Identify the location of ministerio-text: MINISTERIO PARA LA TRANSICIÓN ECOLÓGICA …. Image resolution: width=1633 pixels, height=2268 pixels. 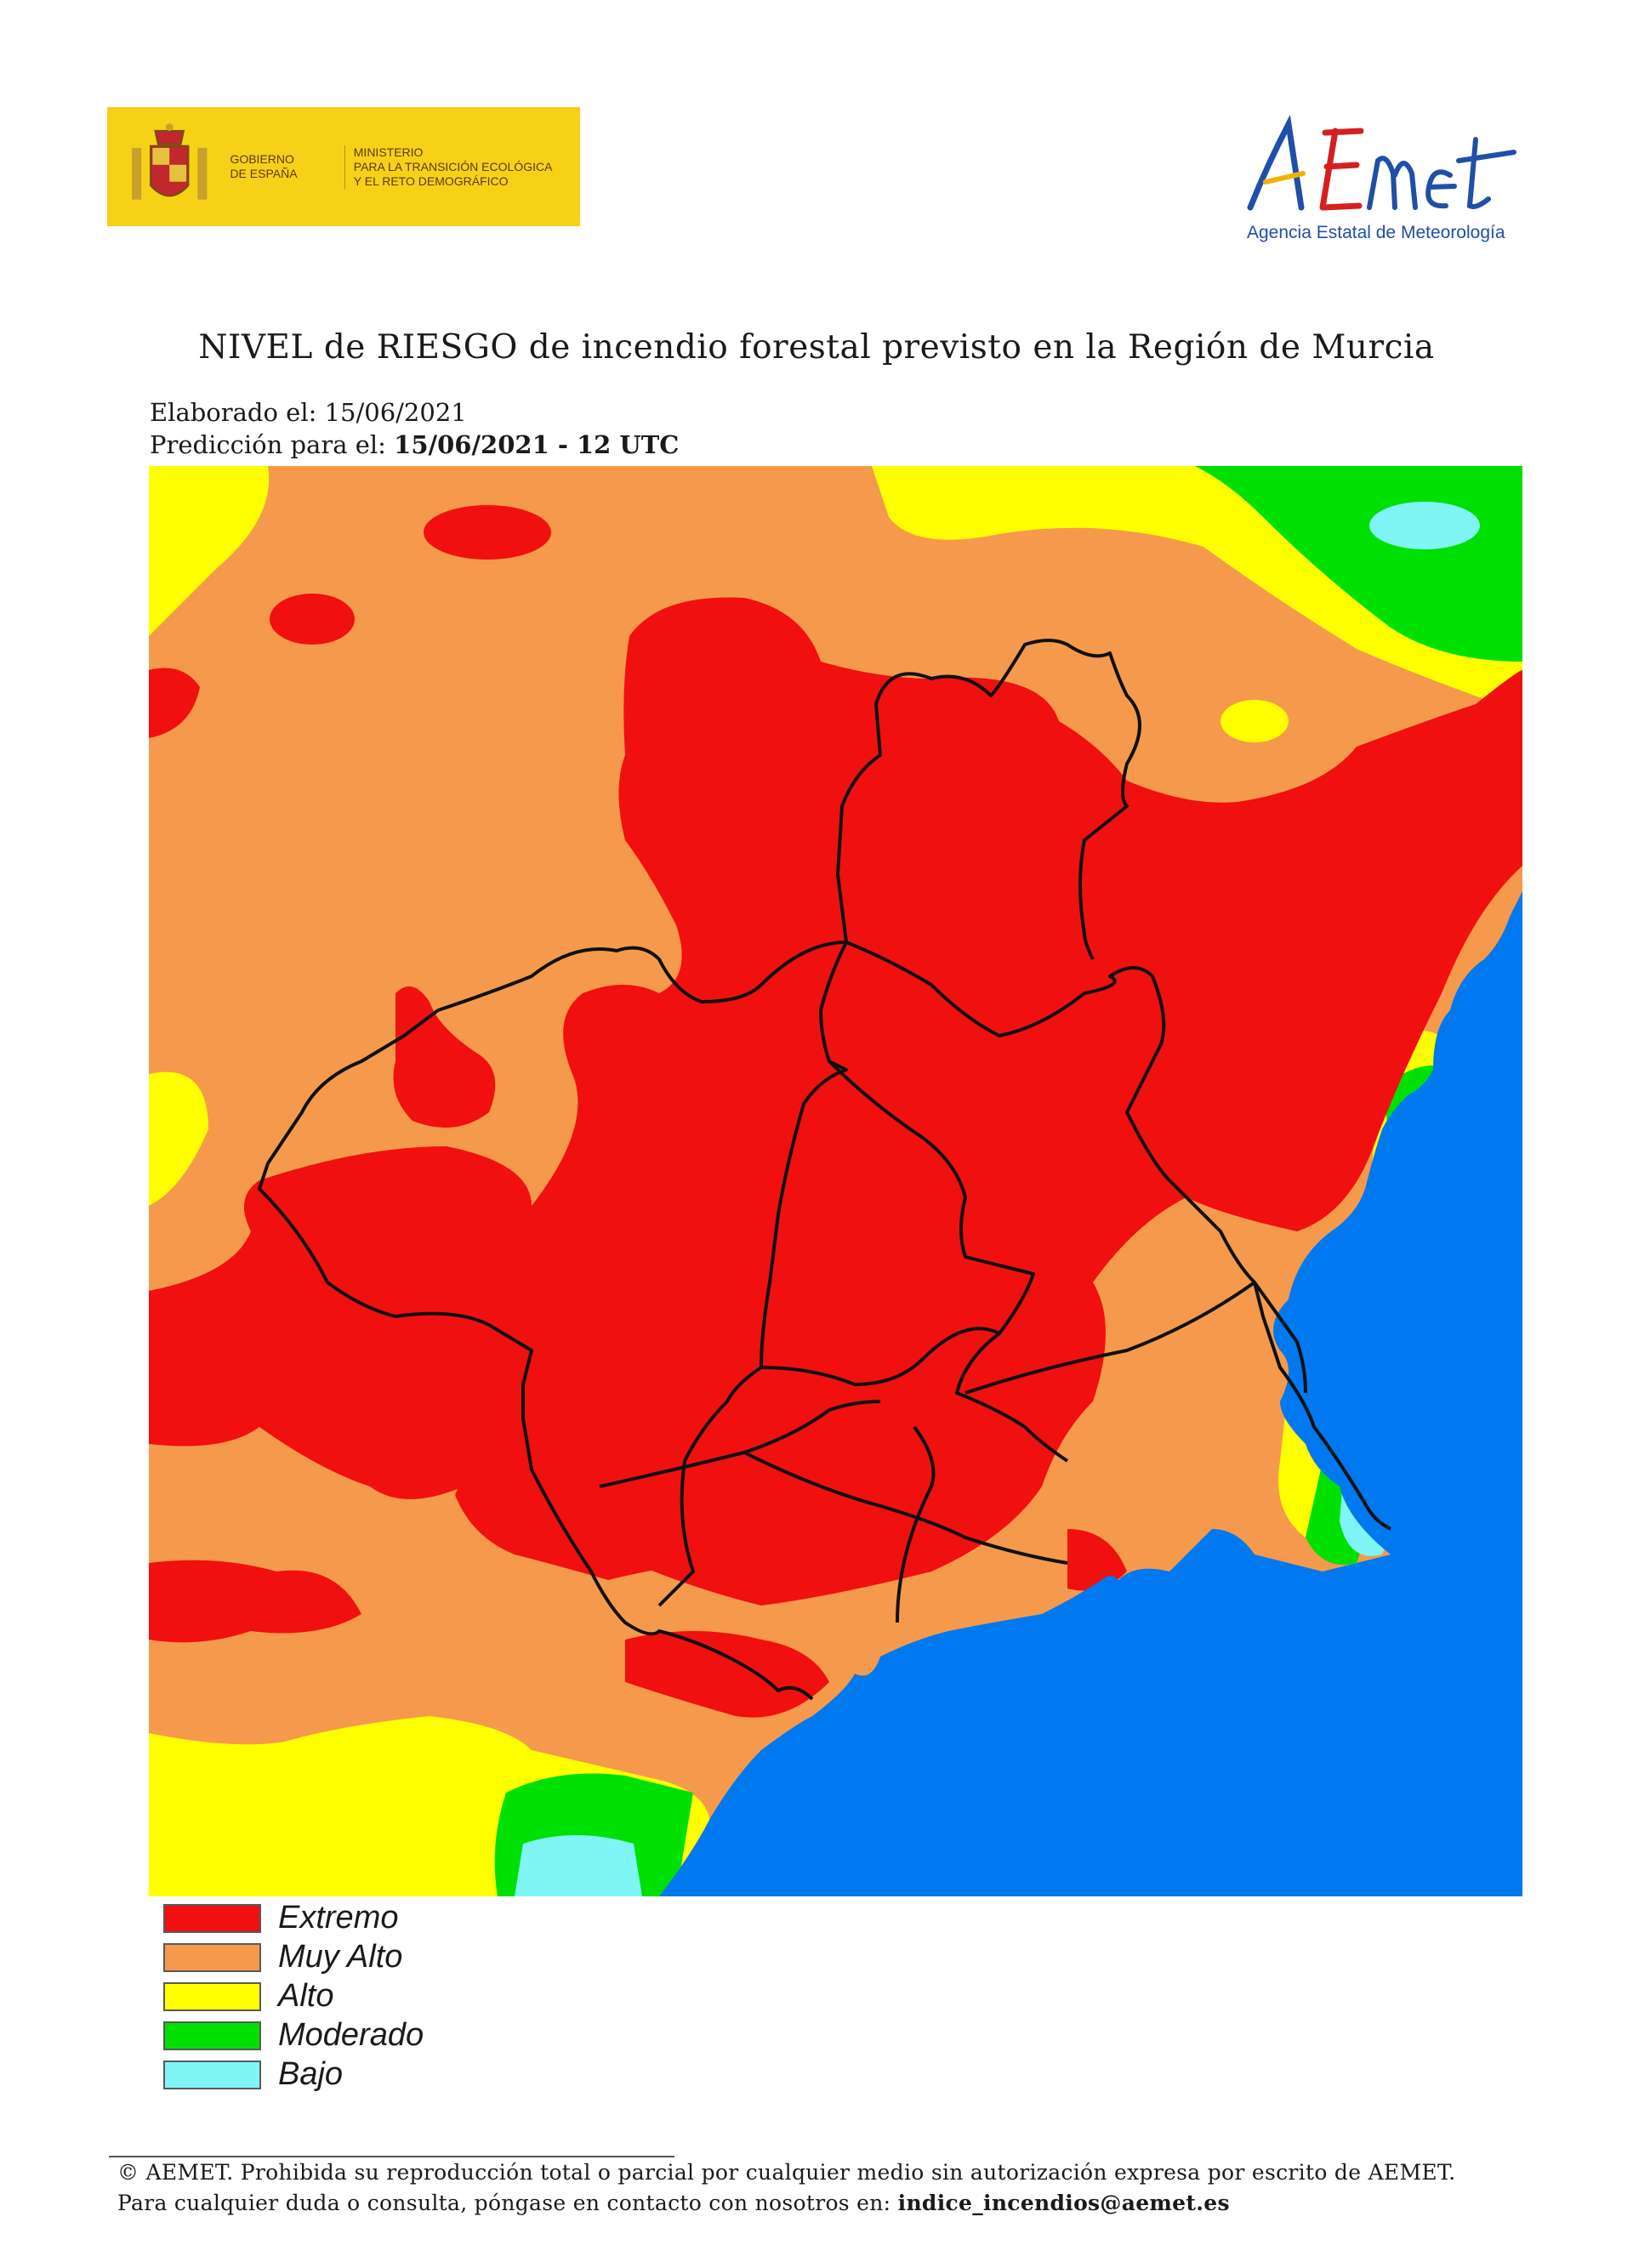
(462, 167).